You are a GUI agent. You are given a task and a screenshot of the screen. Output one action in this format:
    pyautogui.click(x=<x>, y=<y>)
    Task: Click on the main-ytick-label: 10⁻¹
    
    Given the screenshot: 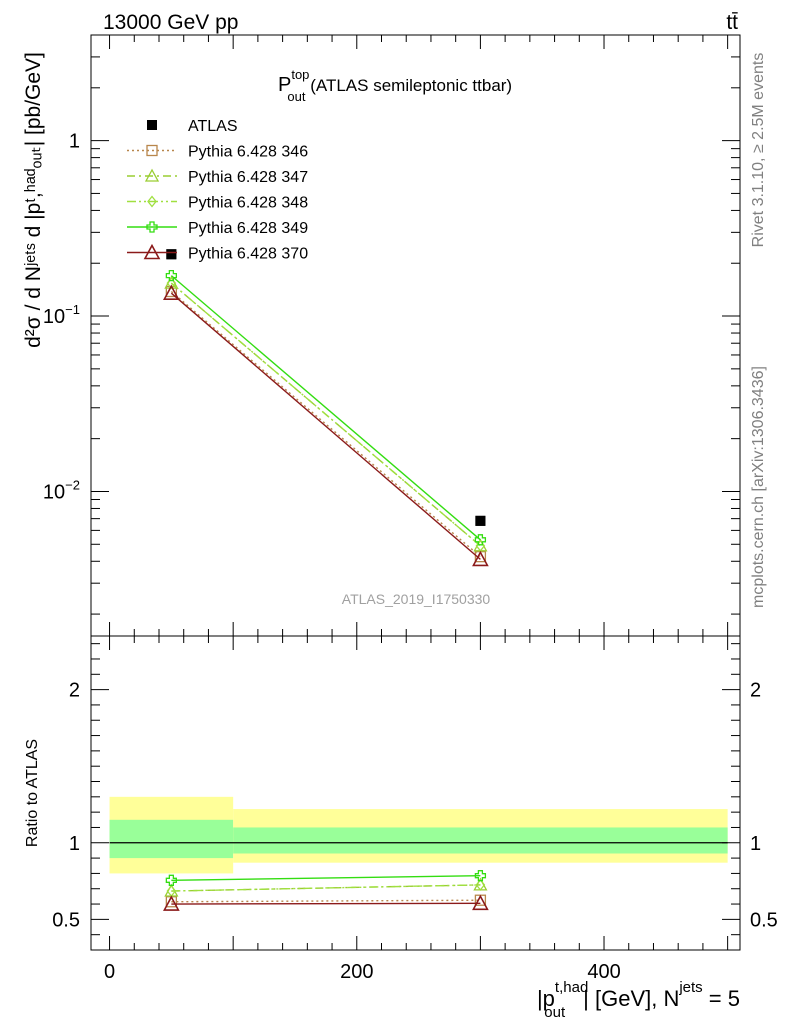 What is the action you would take?
    pyautogui.click(x=61, y=315)
    